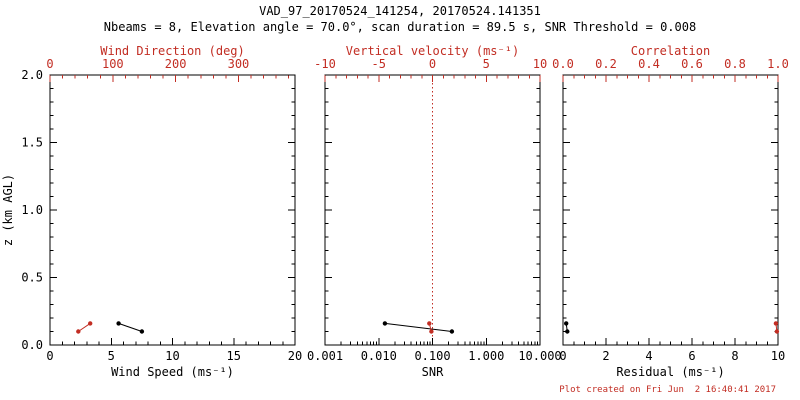  I want to click on svg-text: 0.2, so click(606, 64).